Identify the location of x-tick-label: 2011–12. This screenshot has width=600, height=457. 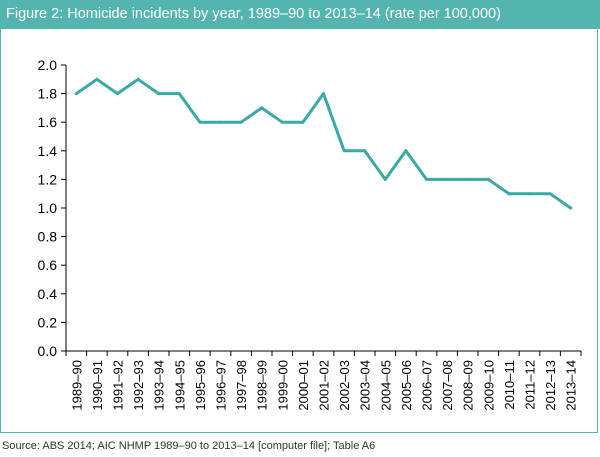
(530, 385).